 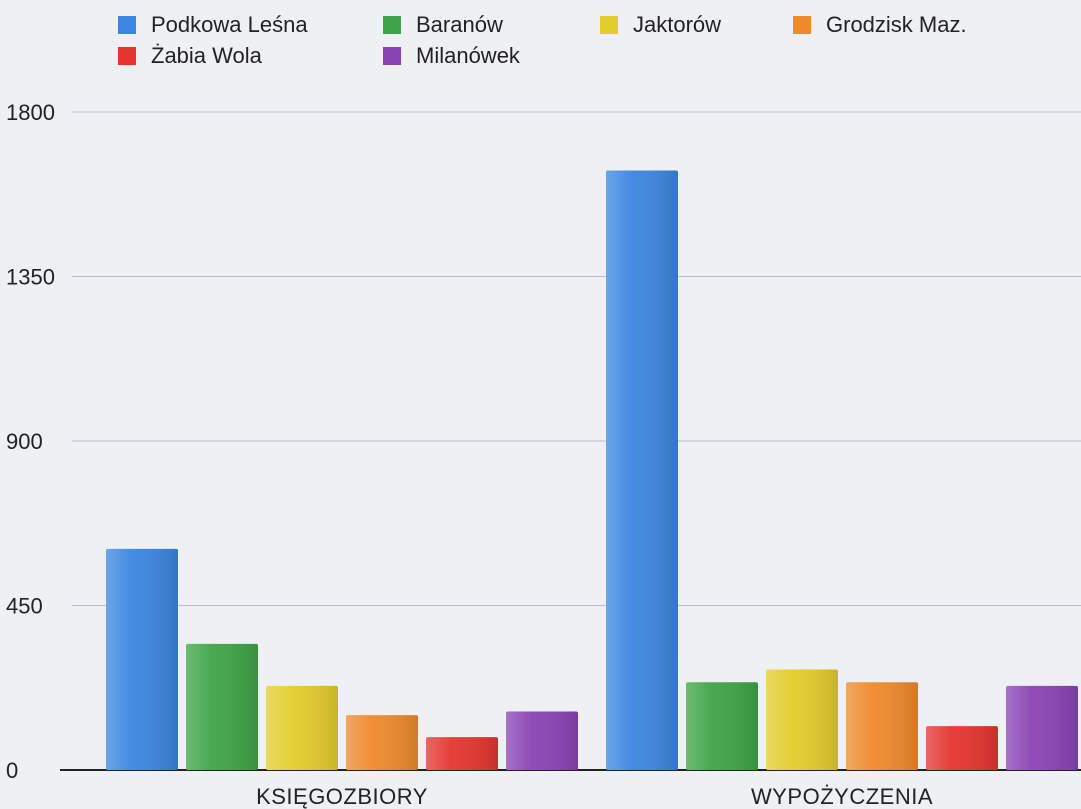 I want to click on legend-item: Grodzisk Maz., so click(x=880, y=24).